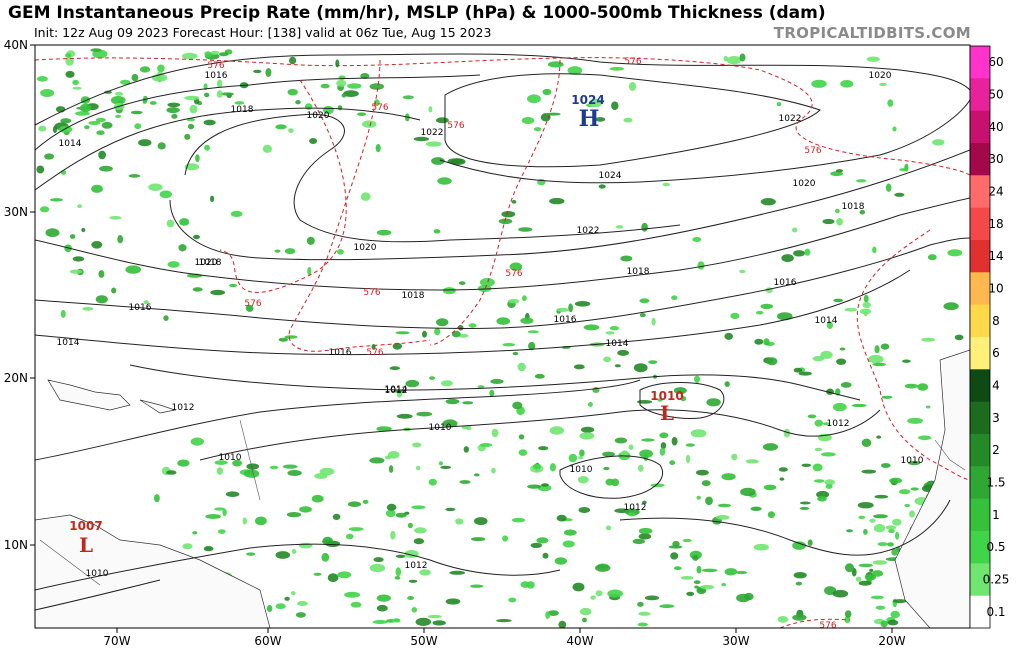  I want to click on isobar-label: 1020, so click(880, 76).